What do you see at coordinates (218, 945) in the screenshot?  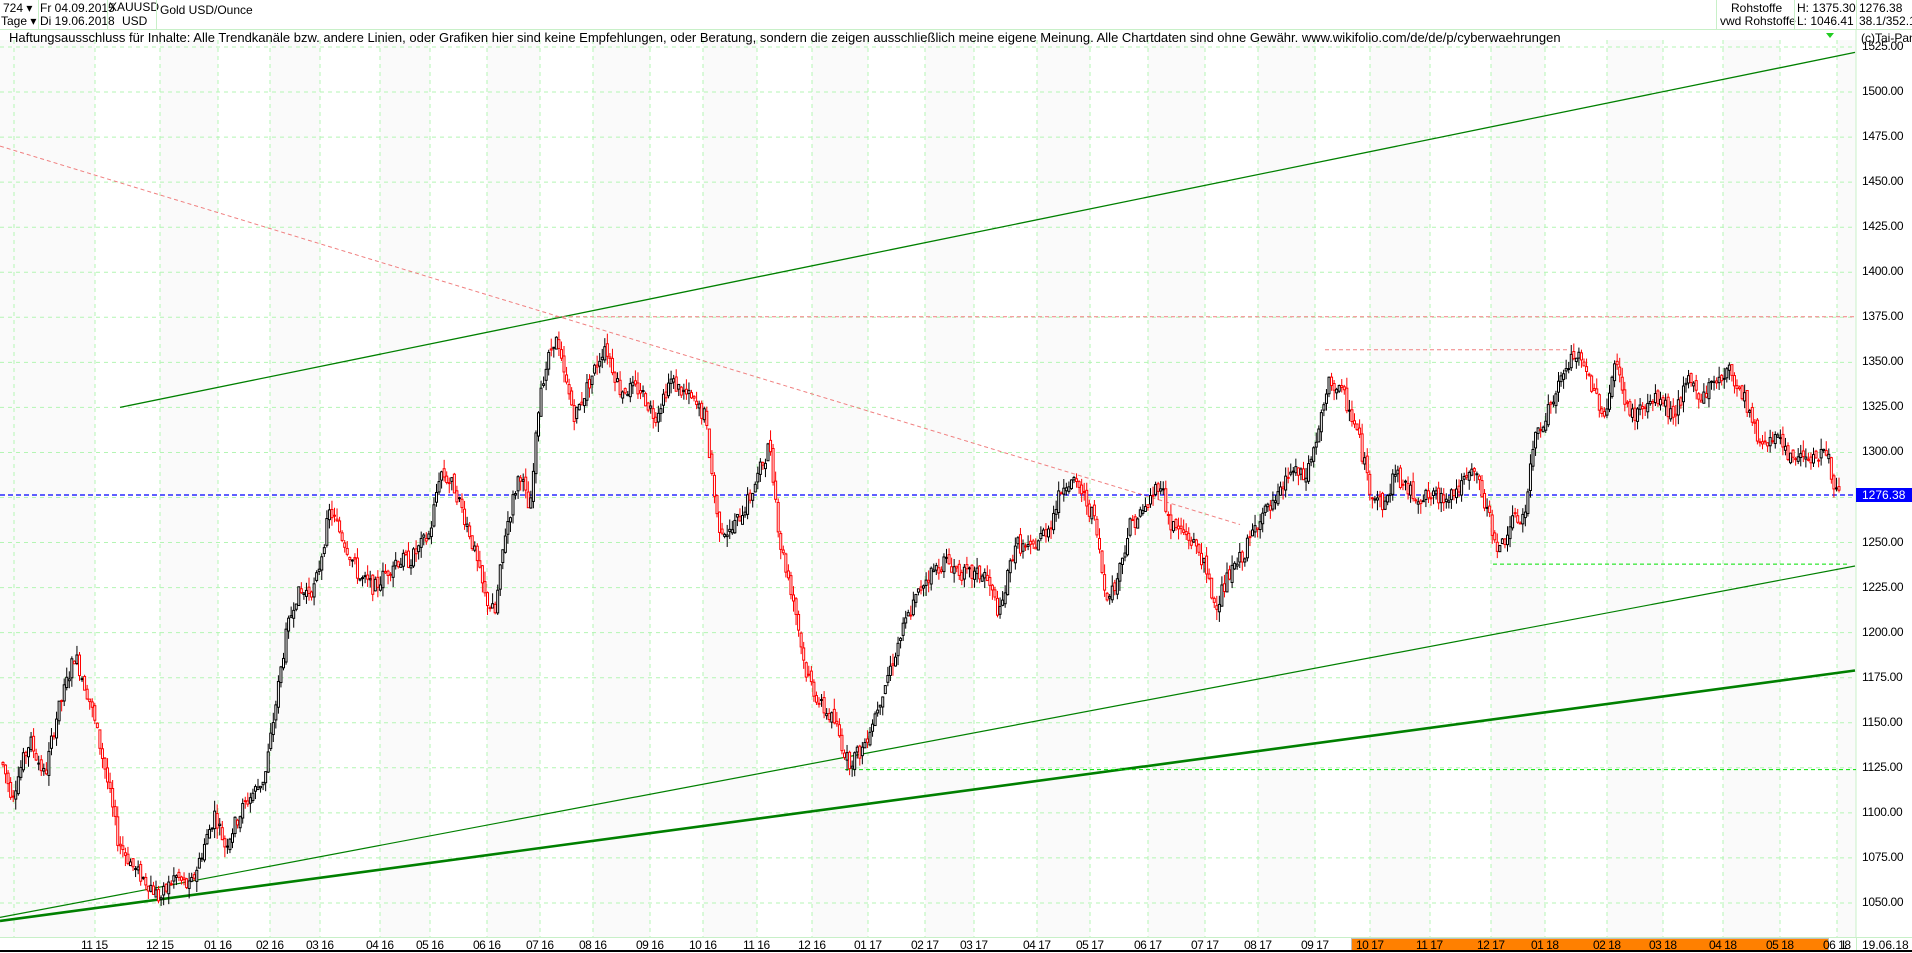 I see `time-tick-label: 01 16` at bounding box center [218, 945].